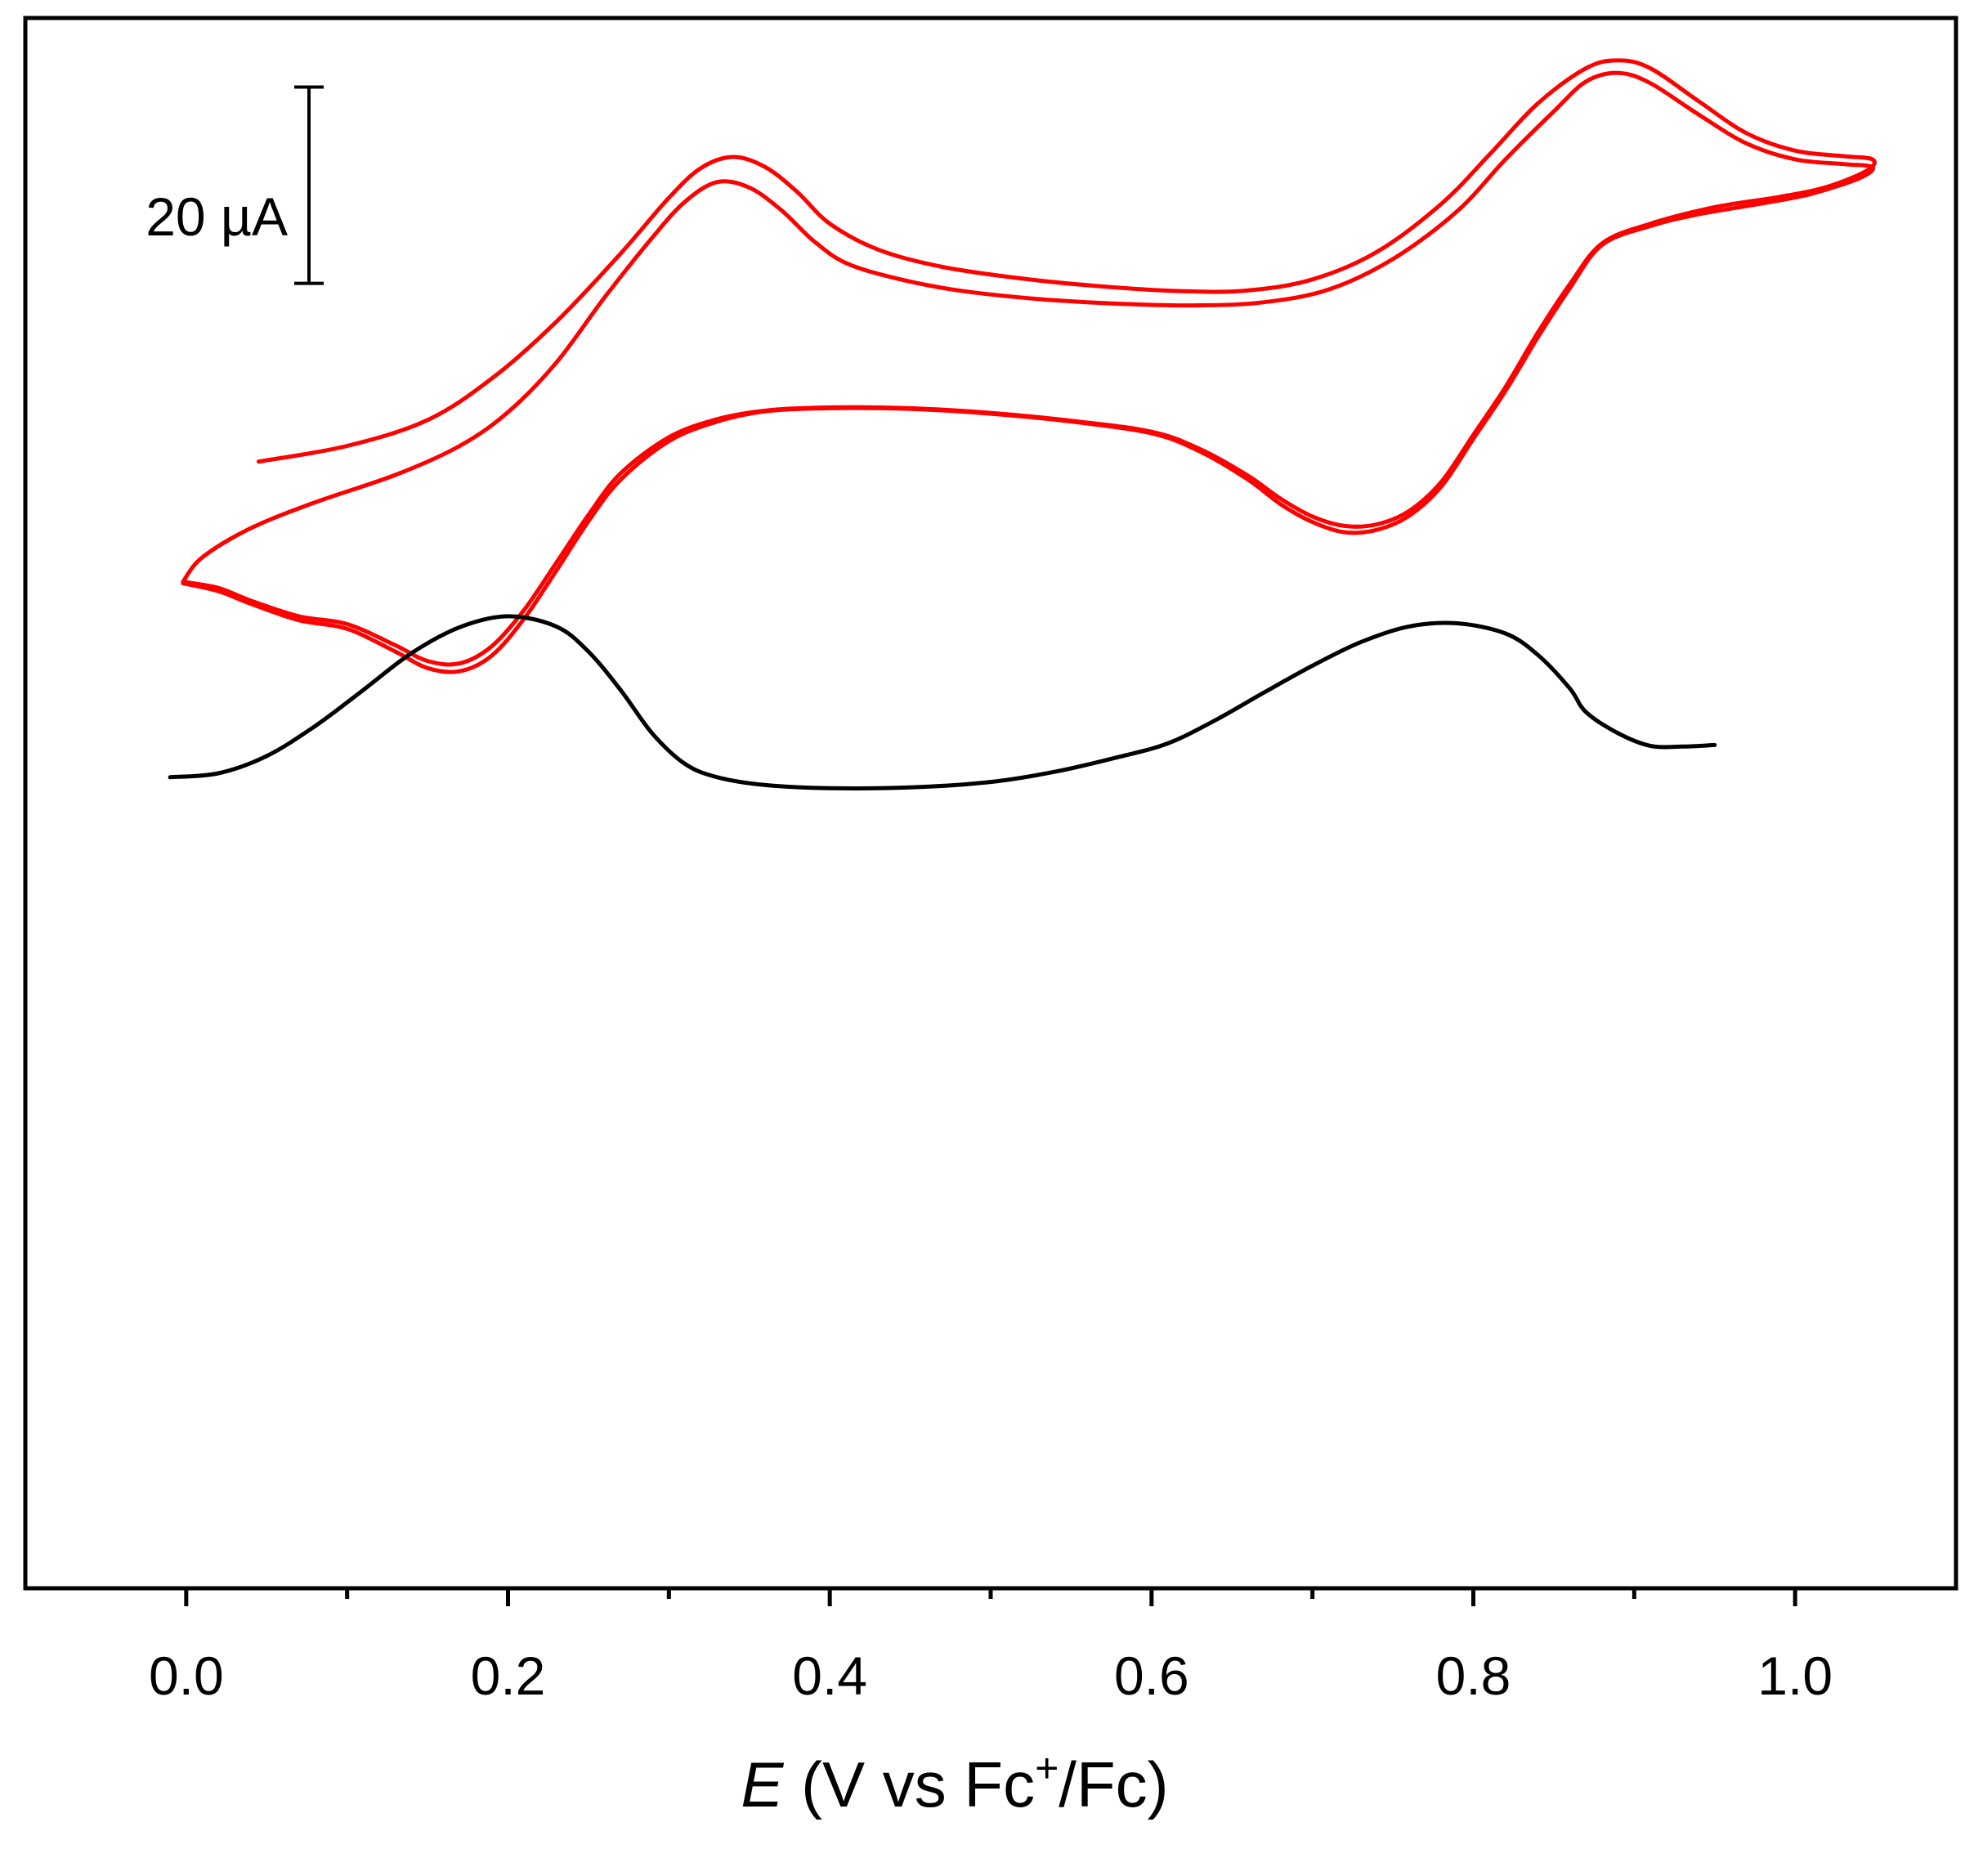  I want to click on x-axis-title: E (V vs Fc+/Fc), so click(955, 1782).